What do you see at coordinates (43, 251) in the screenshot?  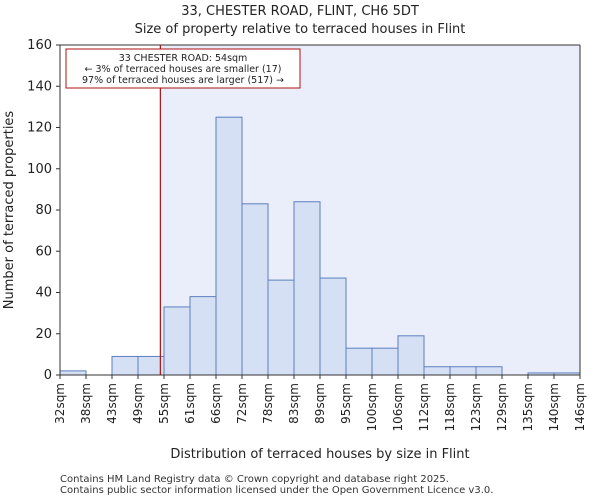 I see `y-tick-label: 60` at bounding box center [43, 251].